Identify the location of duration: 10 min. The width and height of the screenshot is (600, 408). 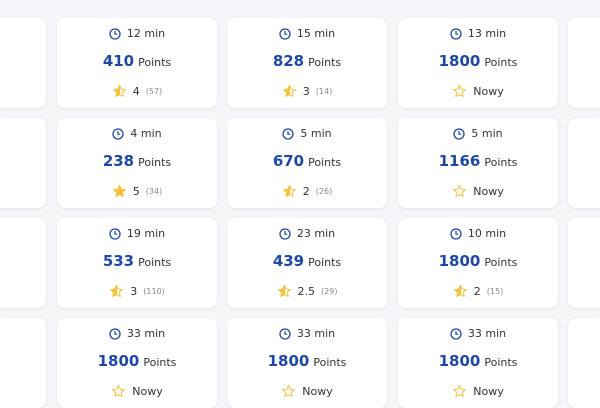
(478, 233).